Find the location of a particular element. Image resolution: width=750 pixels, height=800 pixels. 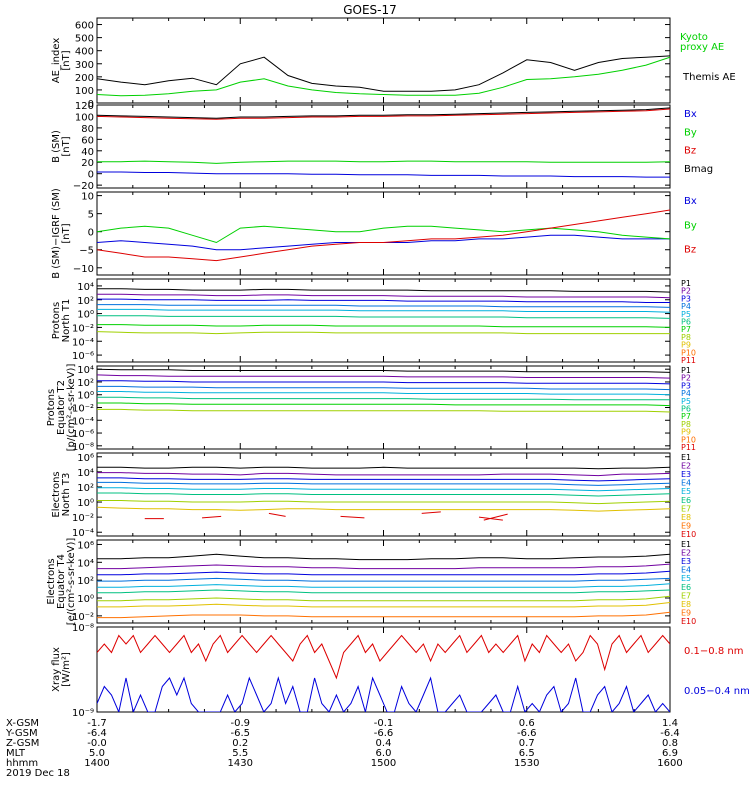

bottom-cell: 6.5 is located at coordinates (527, 753).